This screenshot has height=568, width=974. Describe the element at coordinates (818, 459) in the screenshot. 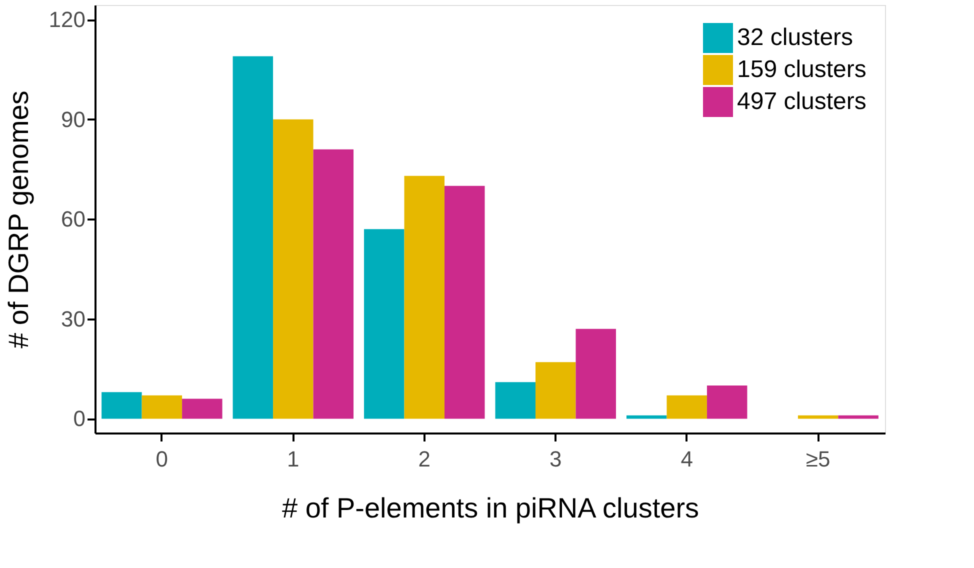

I see `x-tick-label: ≥5` at that location.